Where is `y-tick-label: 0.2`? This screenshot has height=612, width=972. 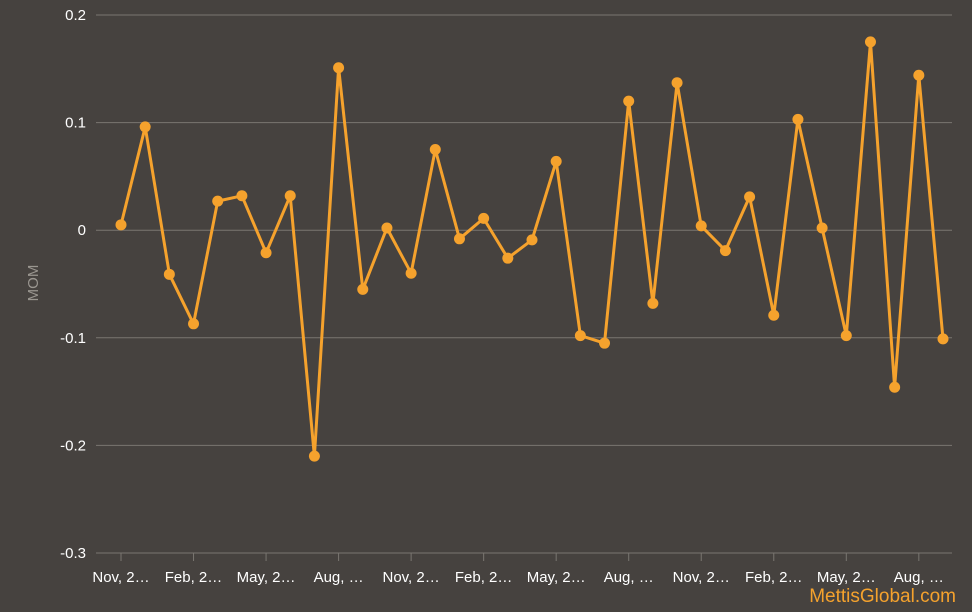 y-tick-label: 0.2 is located at coordinates (75, 15).